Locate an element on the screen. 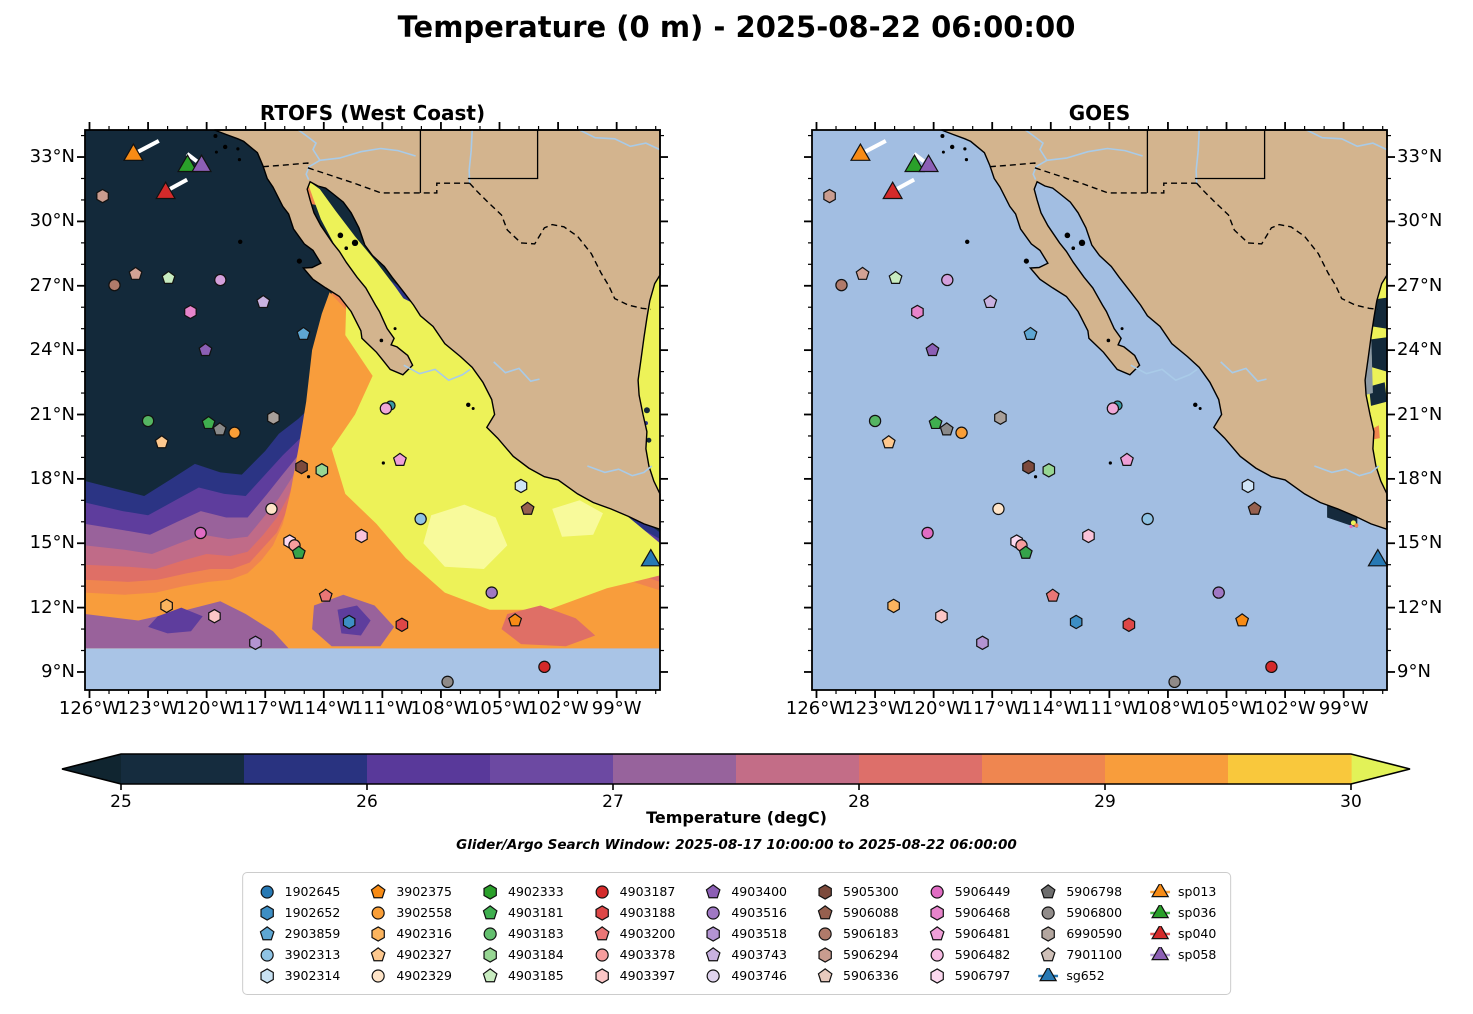  legend-item-label: 5906797 is located at coordinates (982, 975).